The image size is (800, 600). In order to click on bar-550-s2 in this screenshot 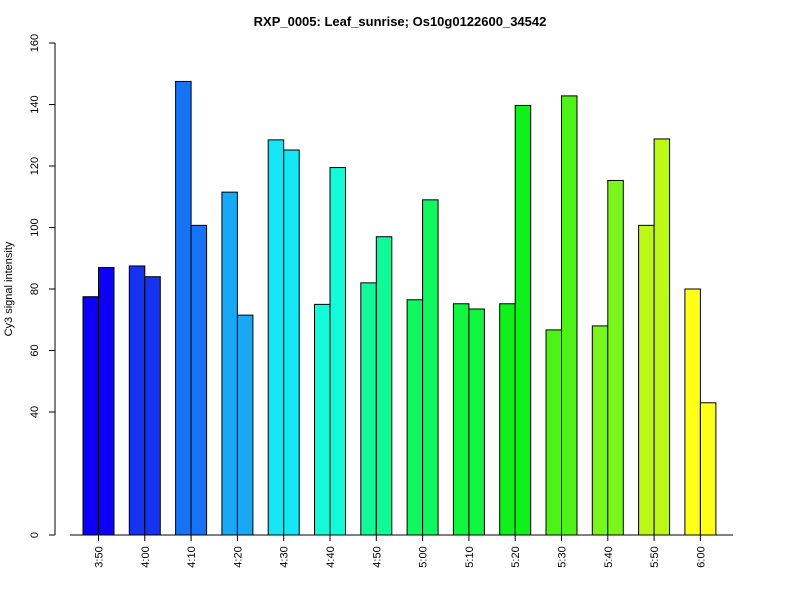, I will do `click(662, 337)`.